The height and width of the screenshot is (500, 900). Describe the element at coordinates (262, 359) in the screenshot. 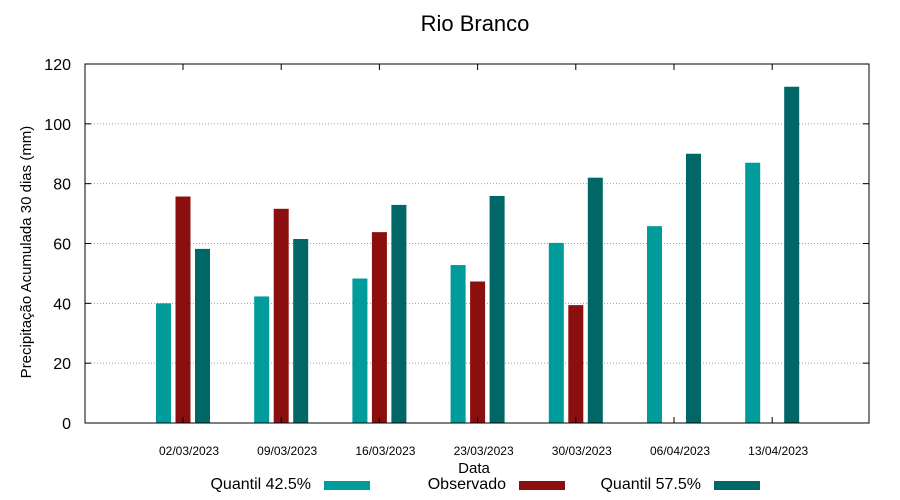

I see `bar-quantil-42-5--1` at that location.